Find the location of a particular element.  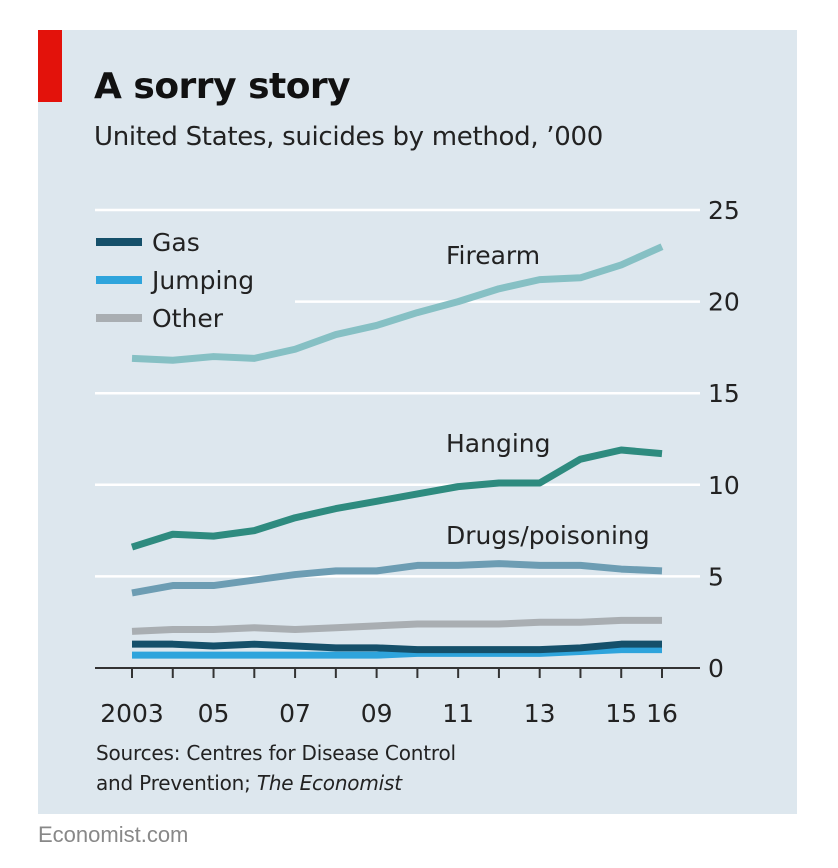

x-tick-label: 09 is located at coordinates (377, 713).